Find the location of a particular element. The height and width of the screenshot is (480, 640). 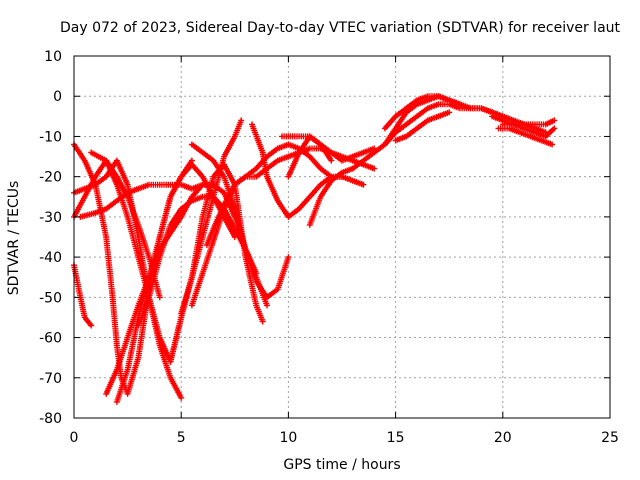

y-tick-label: 10 is located at coordinates (53, 57).